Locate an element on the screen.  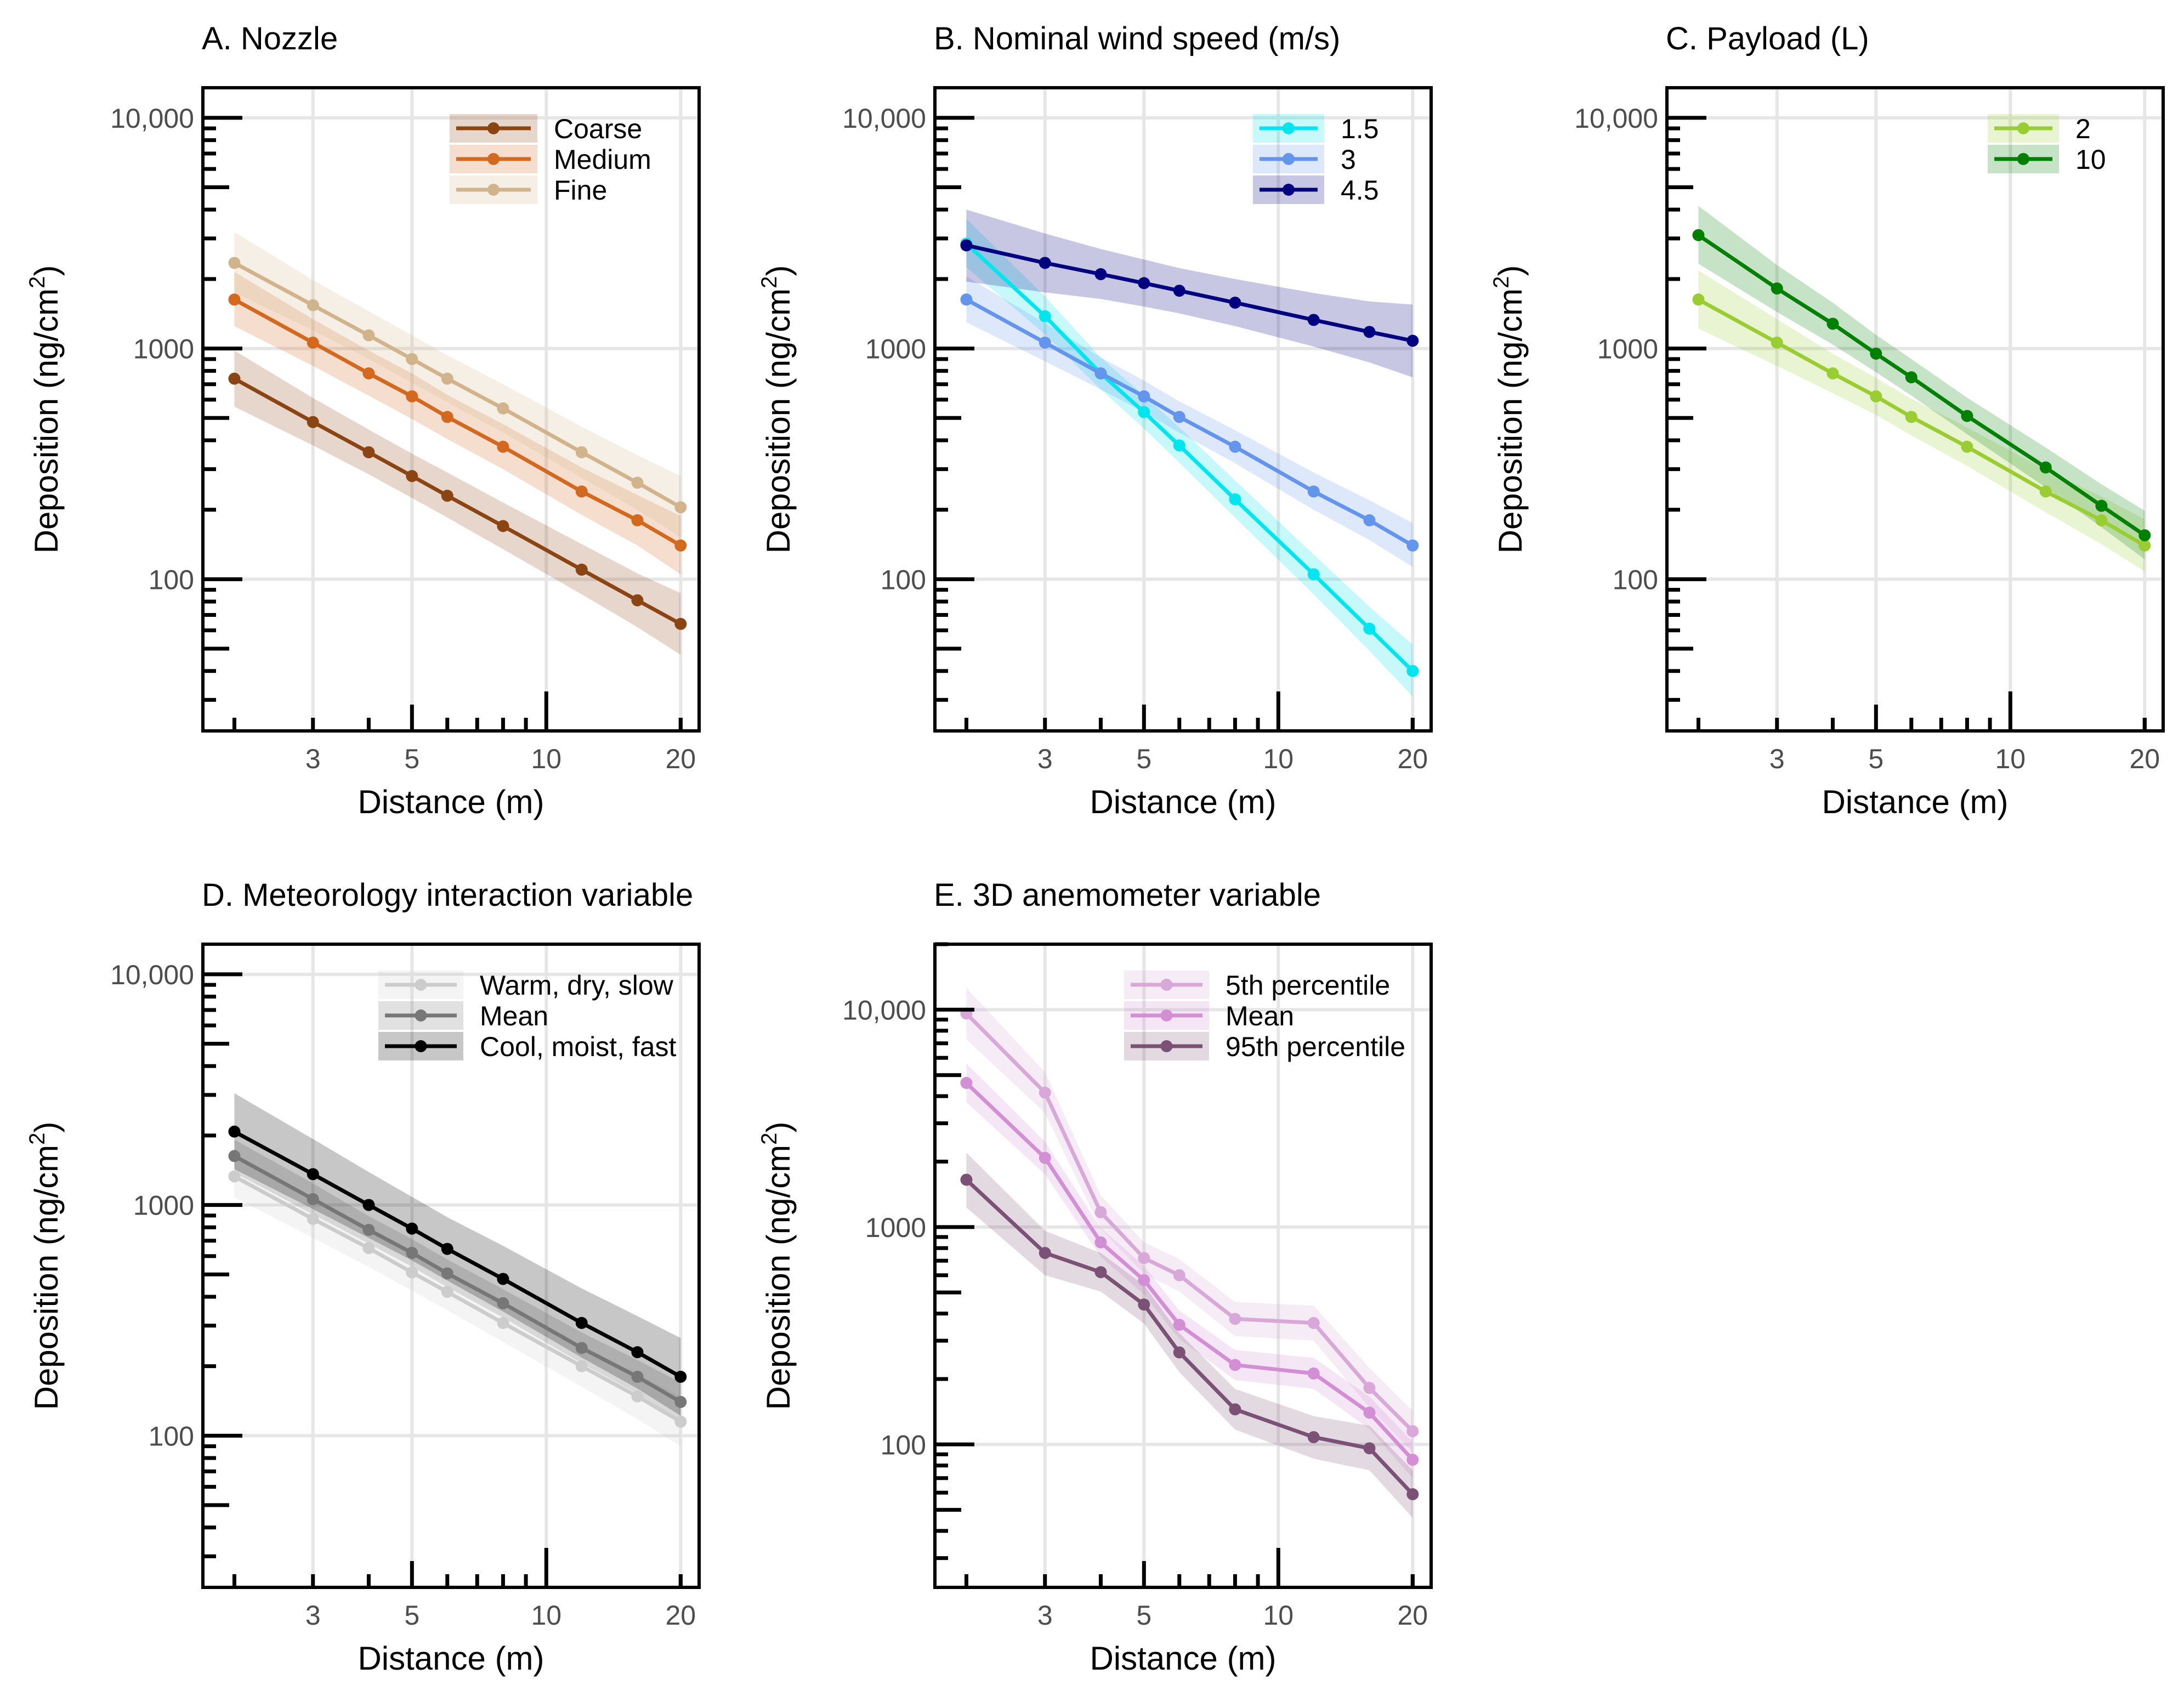
panel-title: A. Nozzle is located at coordinates (270, 38).